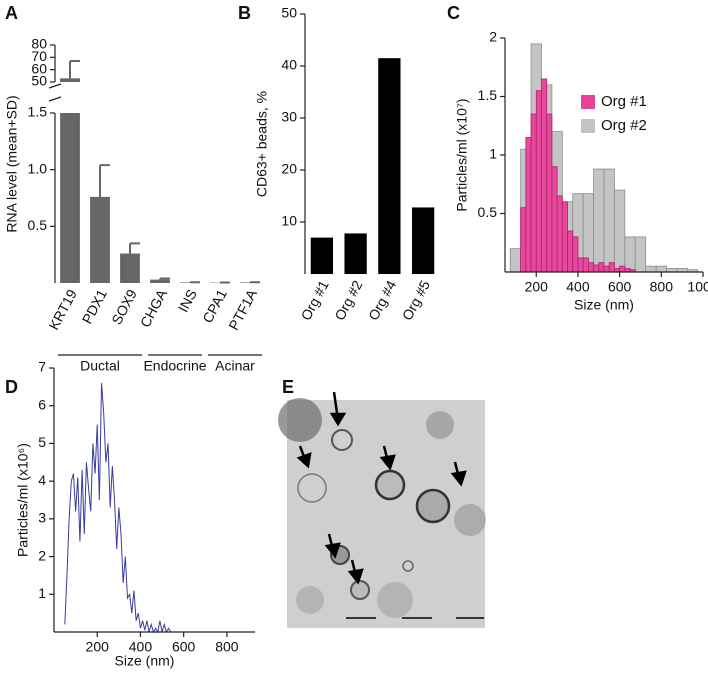 This screenshot has height=681, width=708. What do you see at coordinates (416, 299) in the screenshot?
I see `x-tick-label: Org #5` at bounding box center [416, 299].